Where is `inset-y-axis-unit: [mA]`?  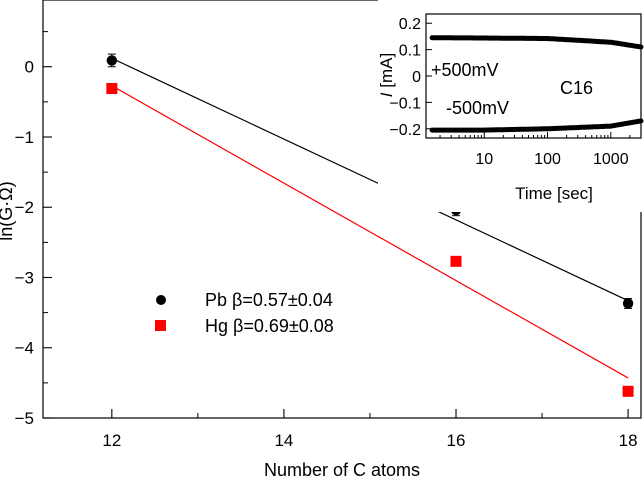 inset-y-axis-unit: [mA] is located at coordinates (386, 73).